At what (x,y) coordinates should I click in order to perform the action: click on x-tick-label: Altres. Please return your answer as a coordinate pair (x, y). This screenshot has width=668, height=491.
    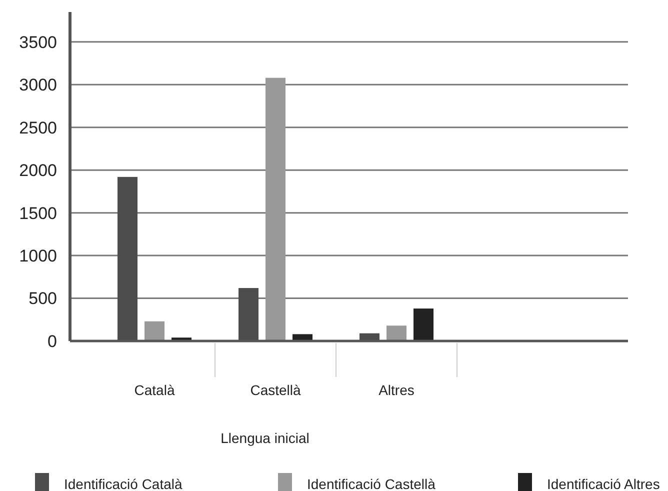
    Looking at the image, I should click on (396, 390).